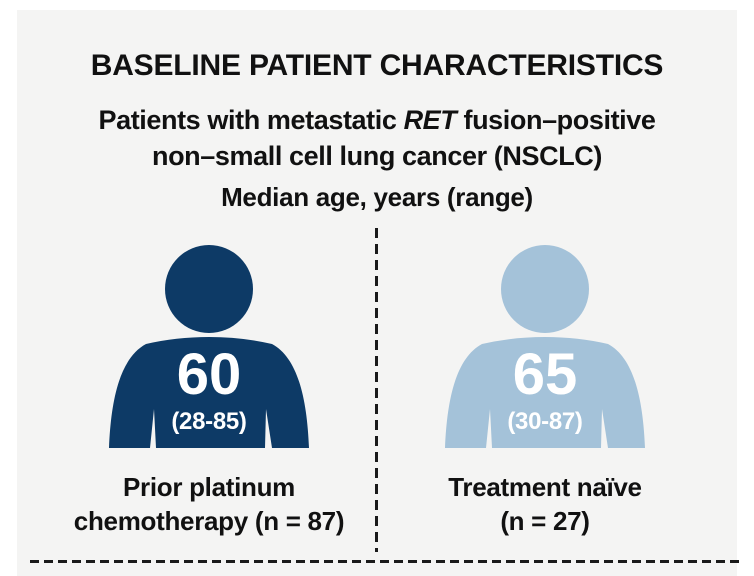 The width and height of the screenshot is (754, 576). What do you see at coordinates (376, 390) in the screenshot?
I see `vertical-dashed-divider` at bounding box center [376, 390].